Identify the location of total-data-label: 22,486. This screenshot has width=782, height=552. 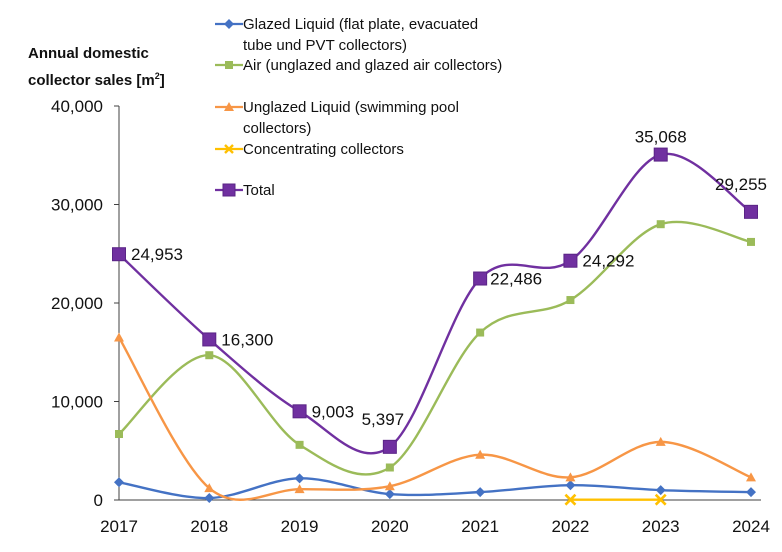
(516, 279).